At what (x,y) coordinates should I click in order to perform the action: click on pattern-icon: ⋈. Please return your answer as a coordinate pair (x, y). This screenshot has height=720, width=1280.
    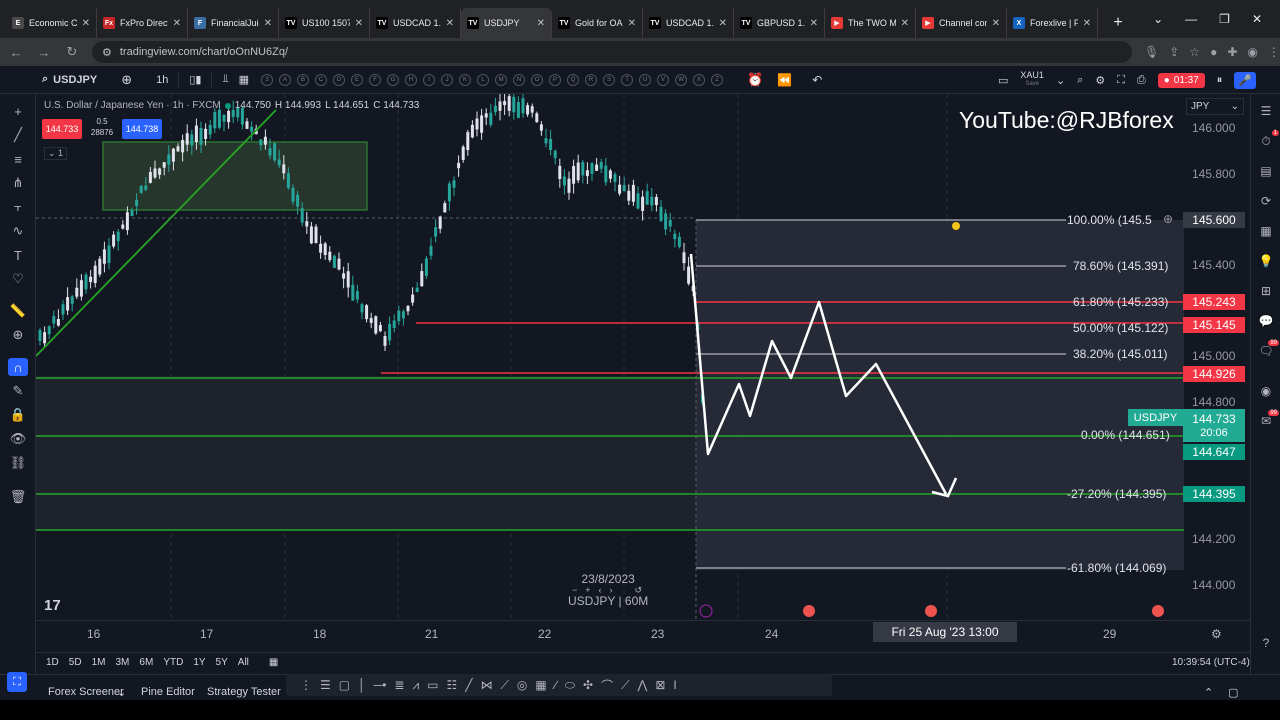
    Looking at the image, I should click on (486, 685).